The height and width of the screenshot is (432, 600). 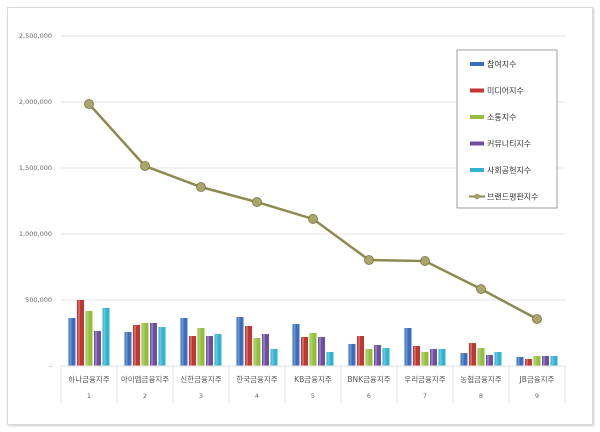 What do you see at coordinates (201, 396) in the screenshot?
I see `category-number: 3` at bounding box center [201, 396].